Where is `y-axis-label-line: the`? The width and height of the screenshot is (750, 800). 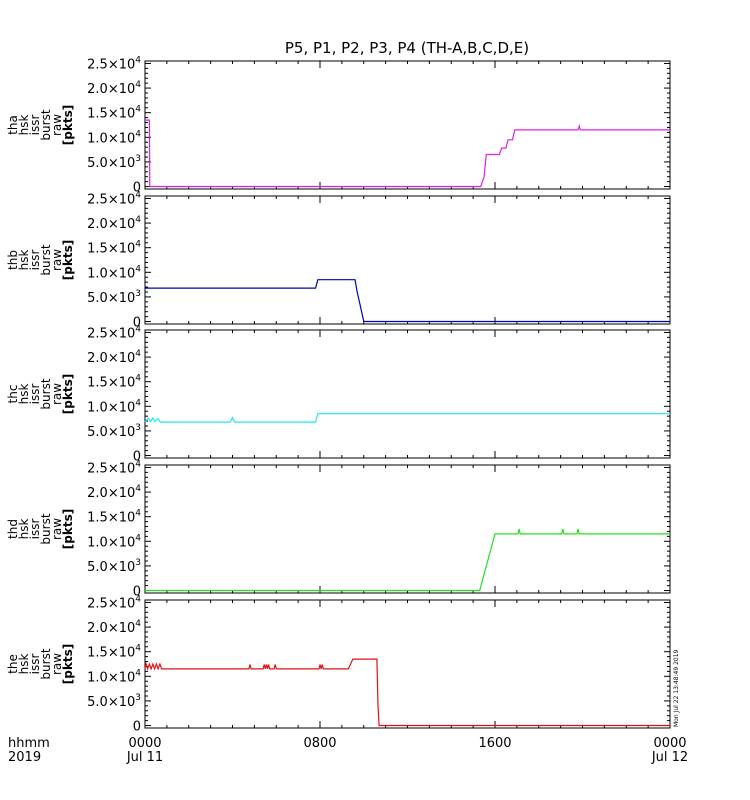
y-axis-label-line: the is located at coordinates (13, 664).